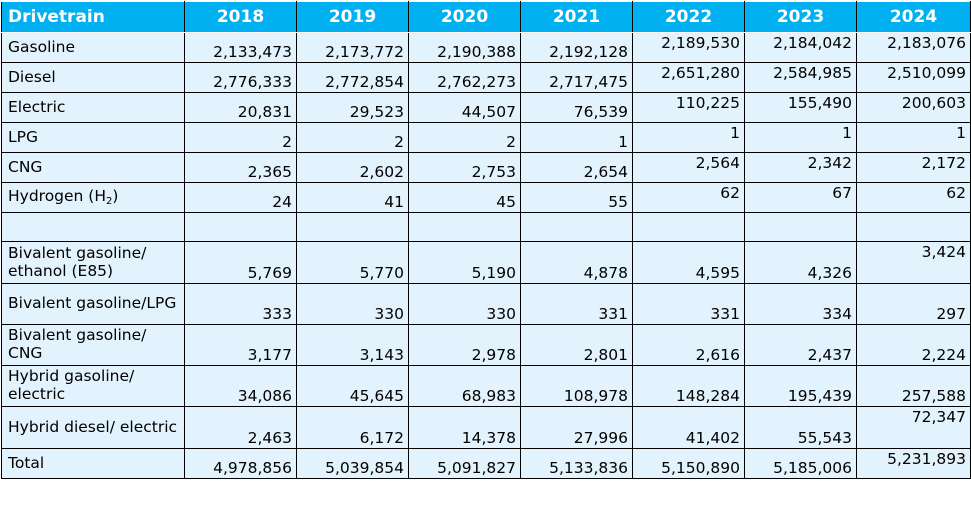 The image size is (971, 511). Describe the element at coordinates (800, 262) in the screenshot. I see `table-cell: 4,326` at that location.